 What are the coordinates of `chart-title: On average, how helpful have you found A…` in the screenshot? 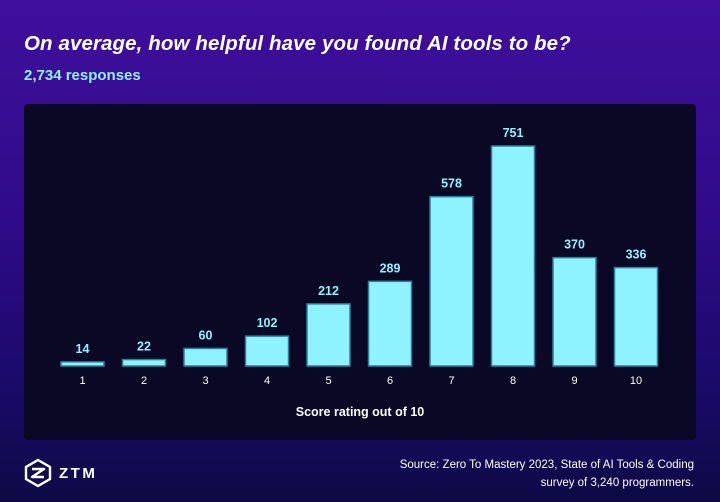 It's located at (297, 43).